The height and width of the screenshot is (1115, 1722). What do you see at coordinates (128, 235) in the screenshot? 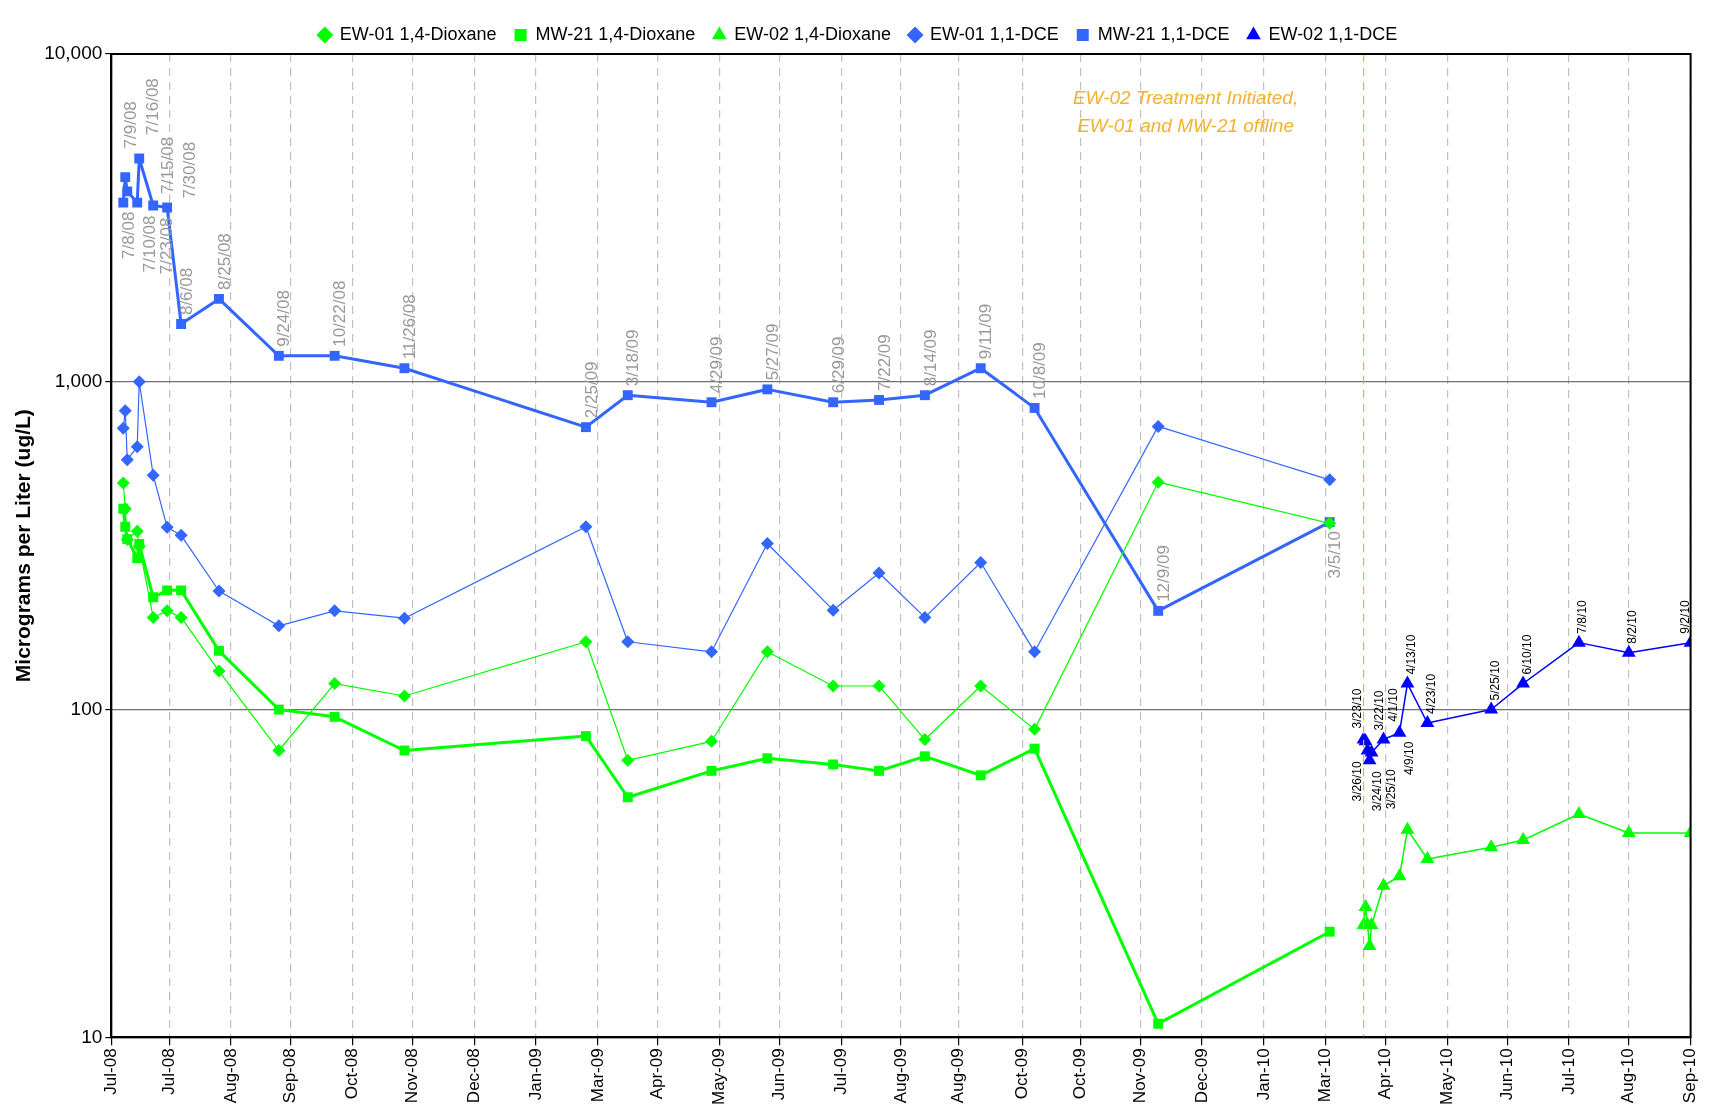
I see `data-label: 7/8/08` at bounding box center [128, 235].